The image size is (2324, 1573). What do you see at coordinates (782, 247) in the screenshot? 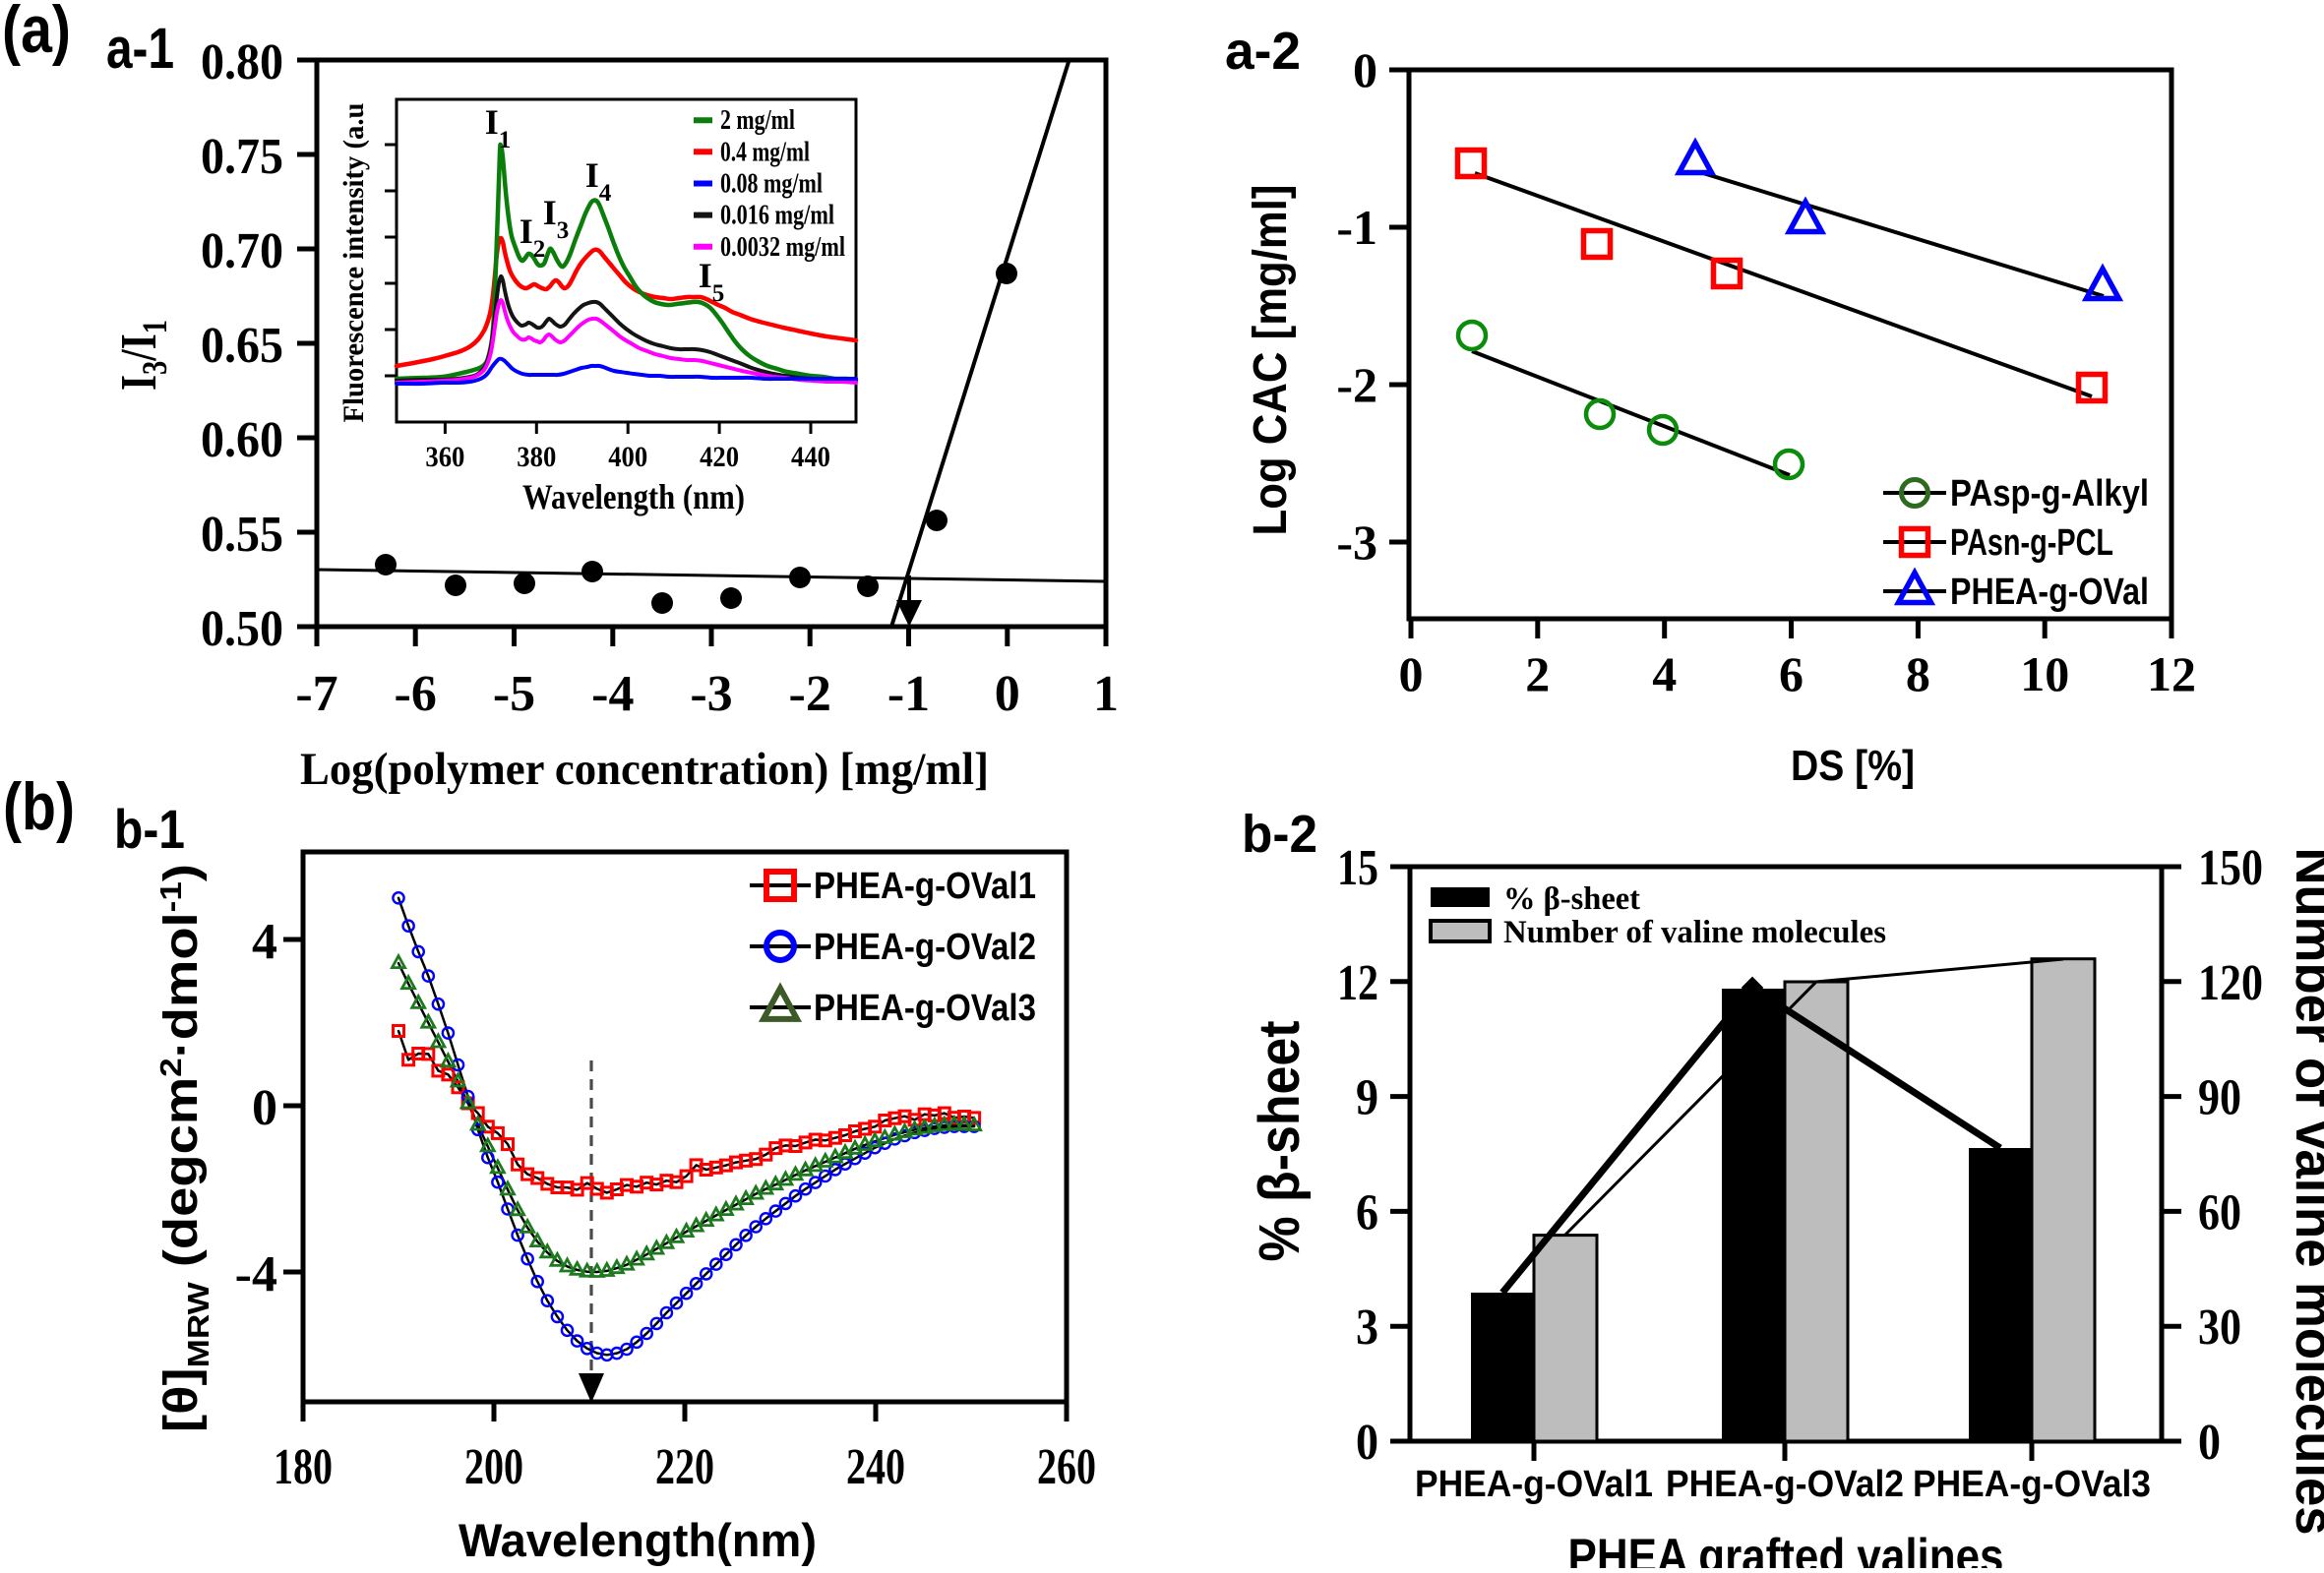
I see `svg-text: 0.0032 mg/ml` at bounding box center [782, 247].